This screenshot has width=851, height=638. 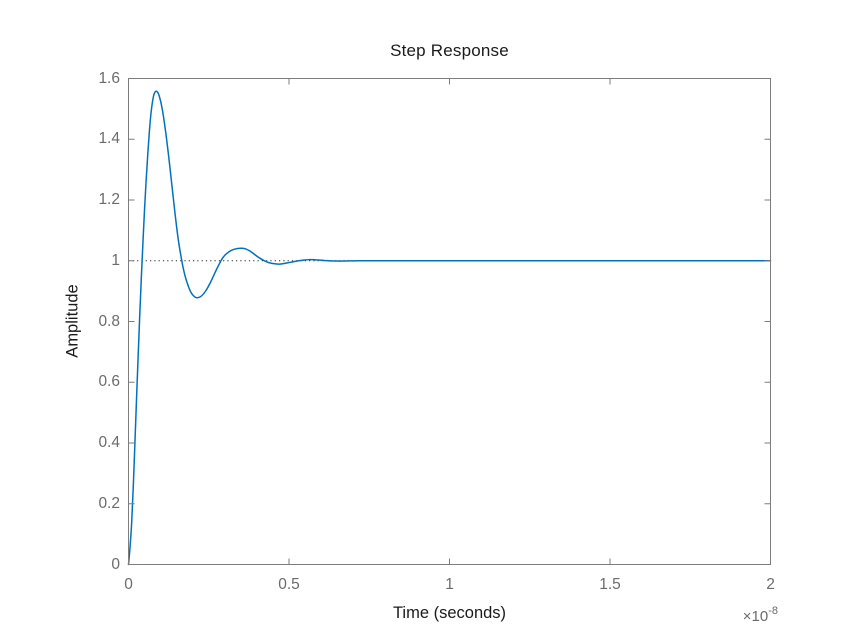 What do you see at coordinates (770, 584) in the screenshot?
I see `x-tick-label: 2` at bounding box center [770, 584].